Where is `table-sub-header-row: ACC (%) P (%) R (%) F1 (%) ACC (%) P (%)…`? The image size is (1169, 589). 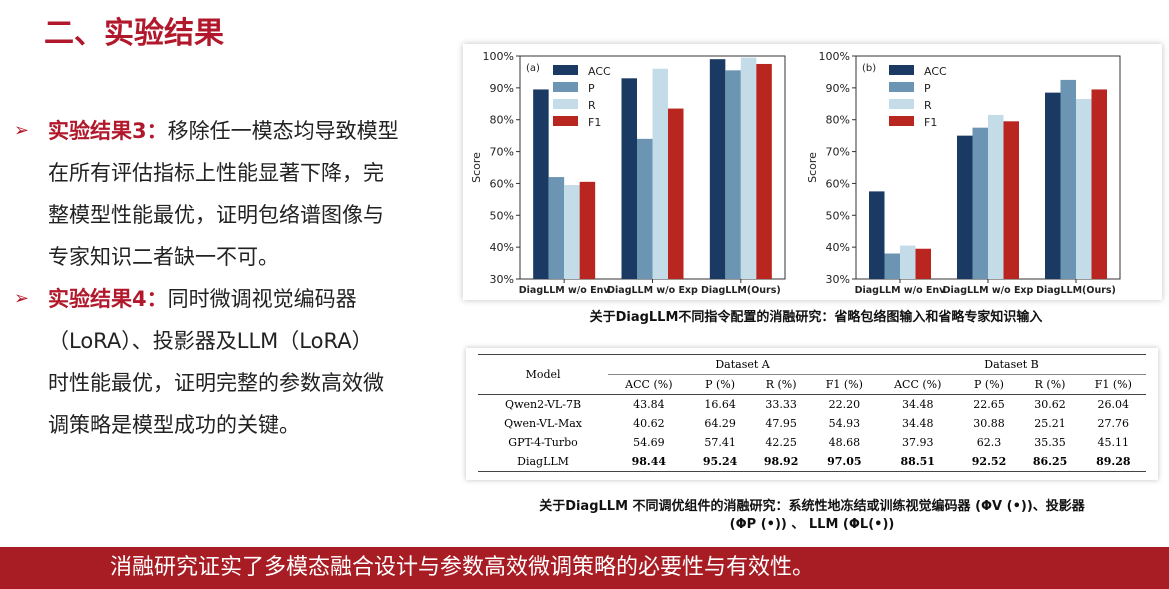 table-sub-header-row: ACC (%) P (%) R (%) F1 (%) ACC (%) P (%)… is located at coordinates (812, 385).